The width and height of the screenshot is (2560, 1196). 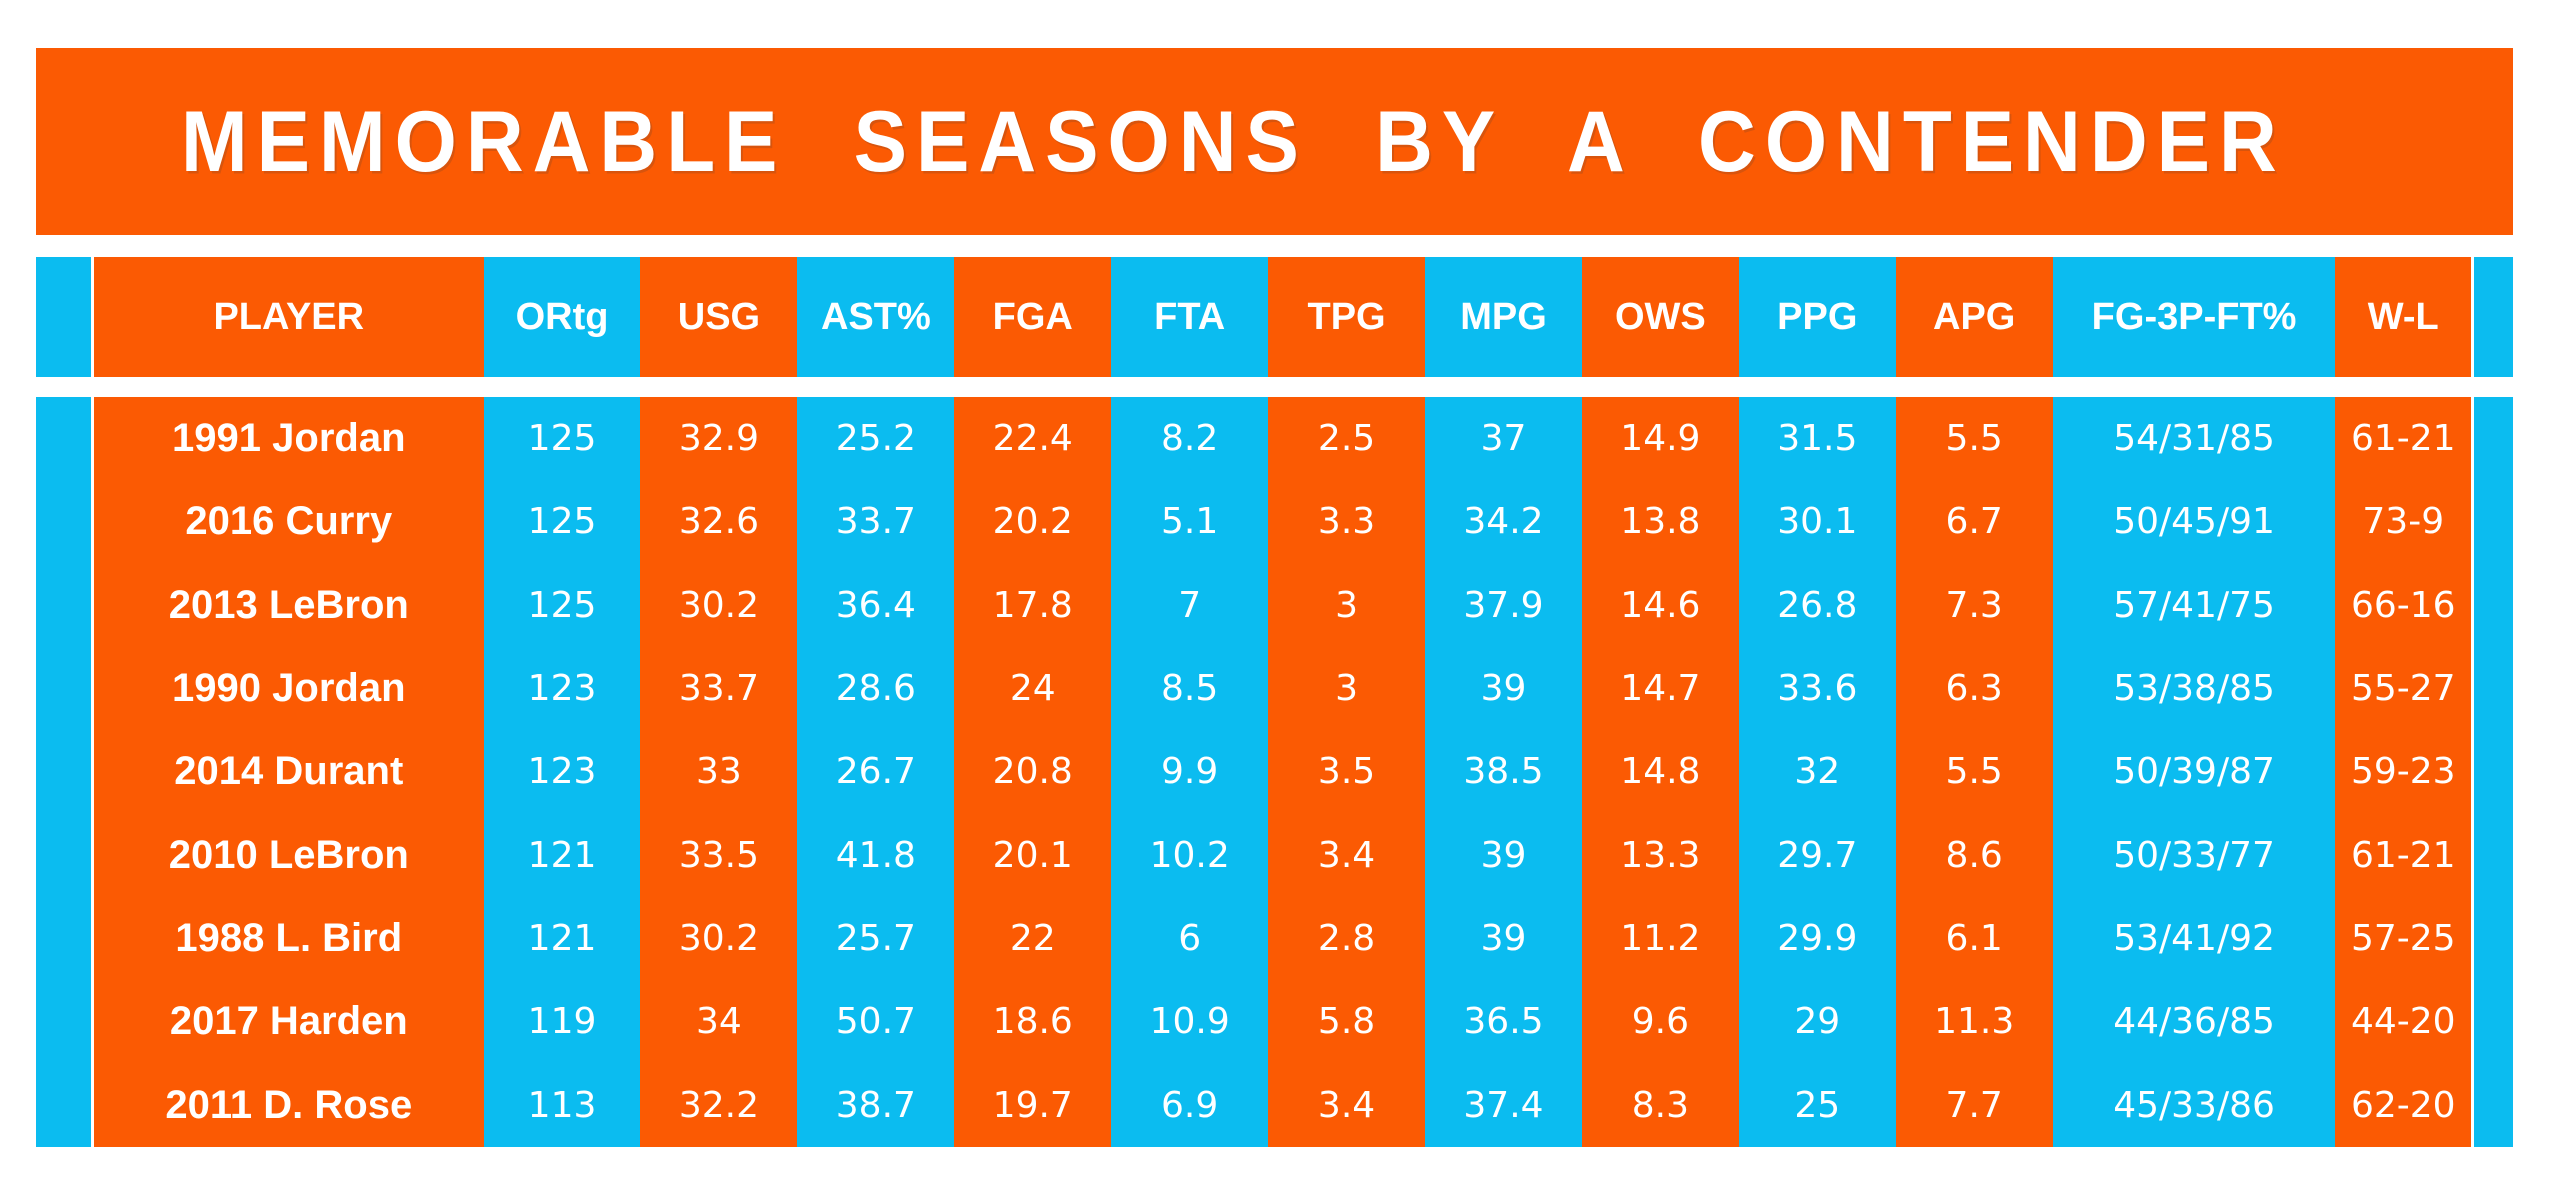 I want to click on stat-cell: 8.2, so click(x=1190, y=439).